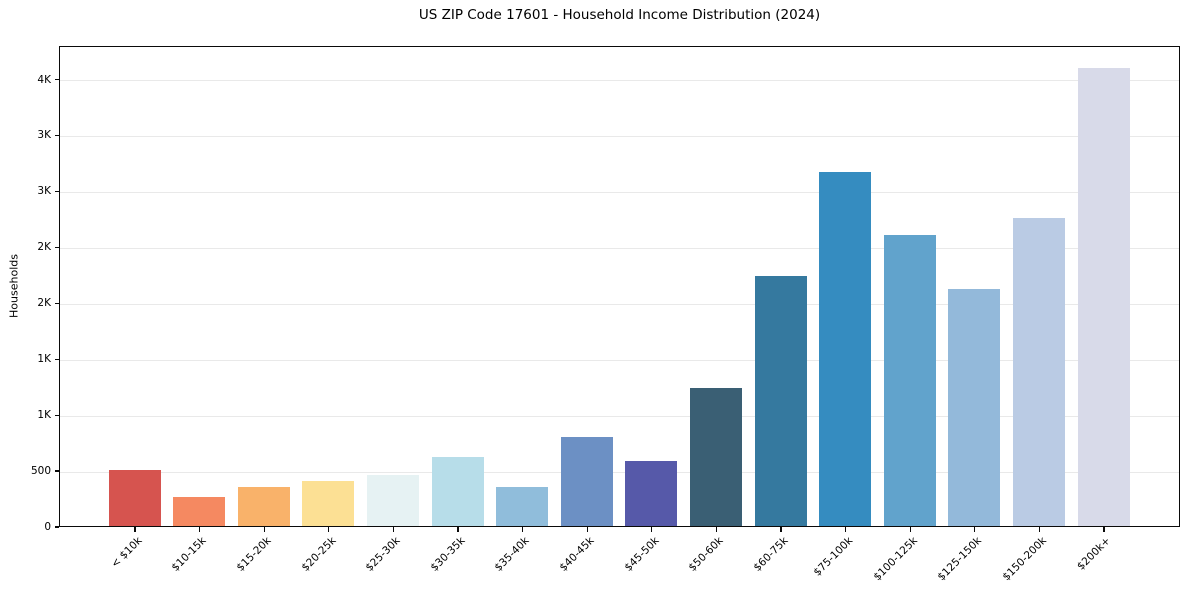 The image size is (1189, 590). Describe the element at coordinates (781, 529) in the screenshot. I see `x-tick-mark-60-75k` at that location.